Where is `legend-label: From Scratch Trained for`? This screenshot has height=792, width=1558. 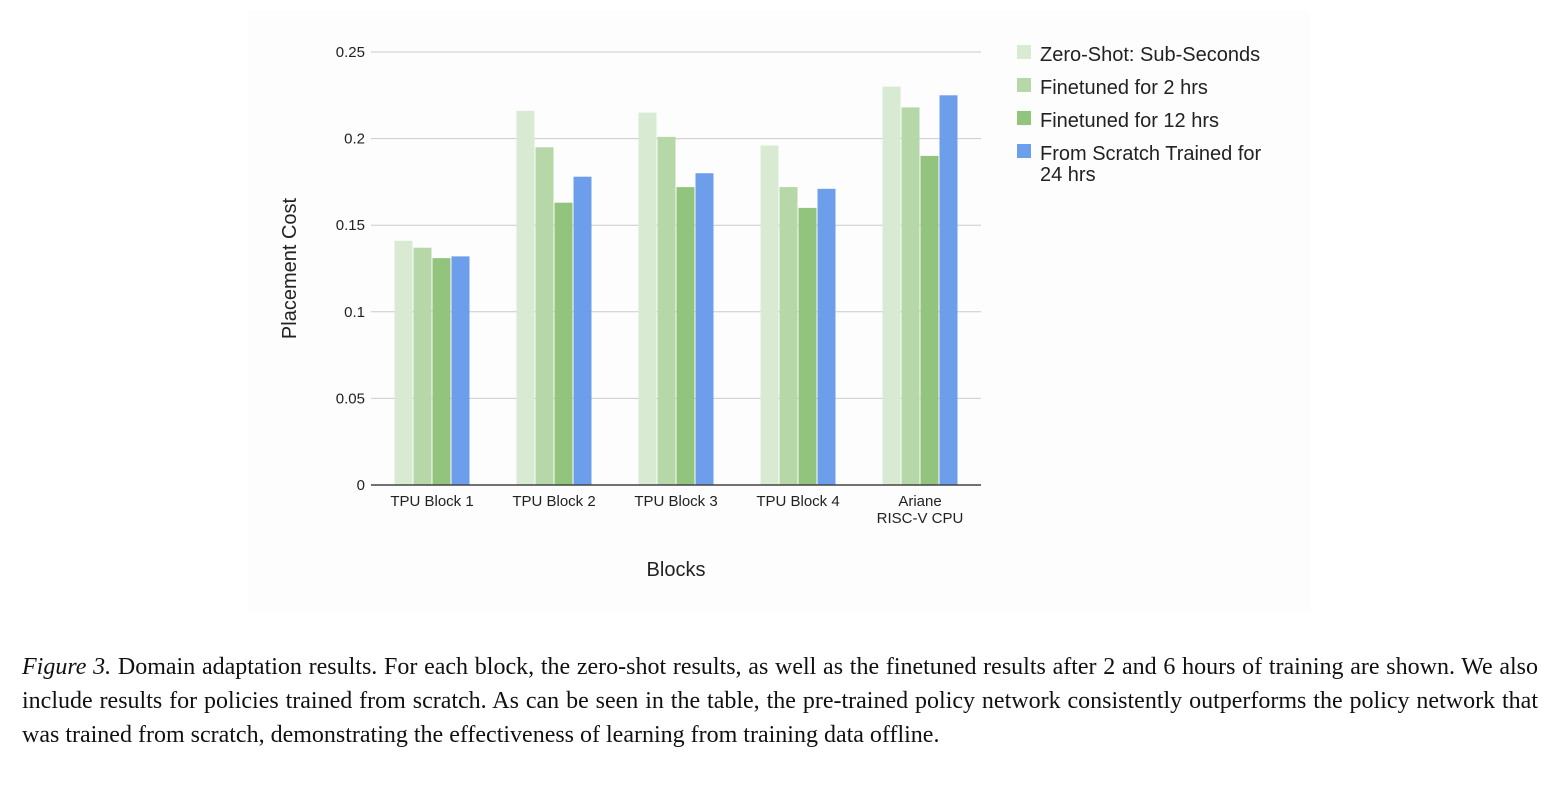 legend-label: From Scratch Trained for is located at coordinates (1151, 154).